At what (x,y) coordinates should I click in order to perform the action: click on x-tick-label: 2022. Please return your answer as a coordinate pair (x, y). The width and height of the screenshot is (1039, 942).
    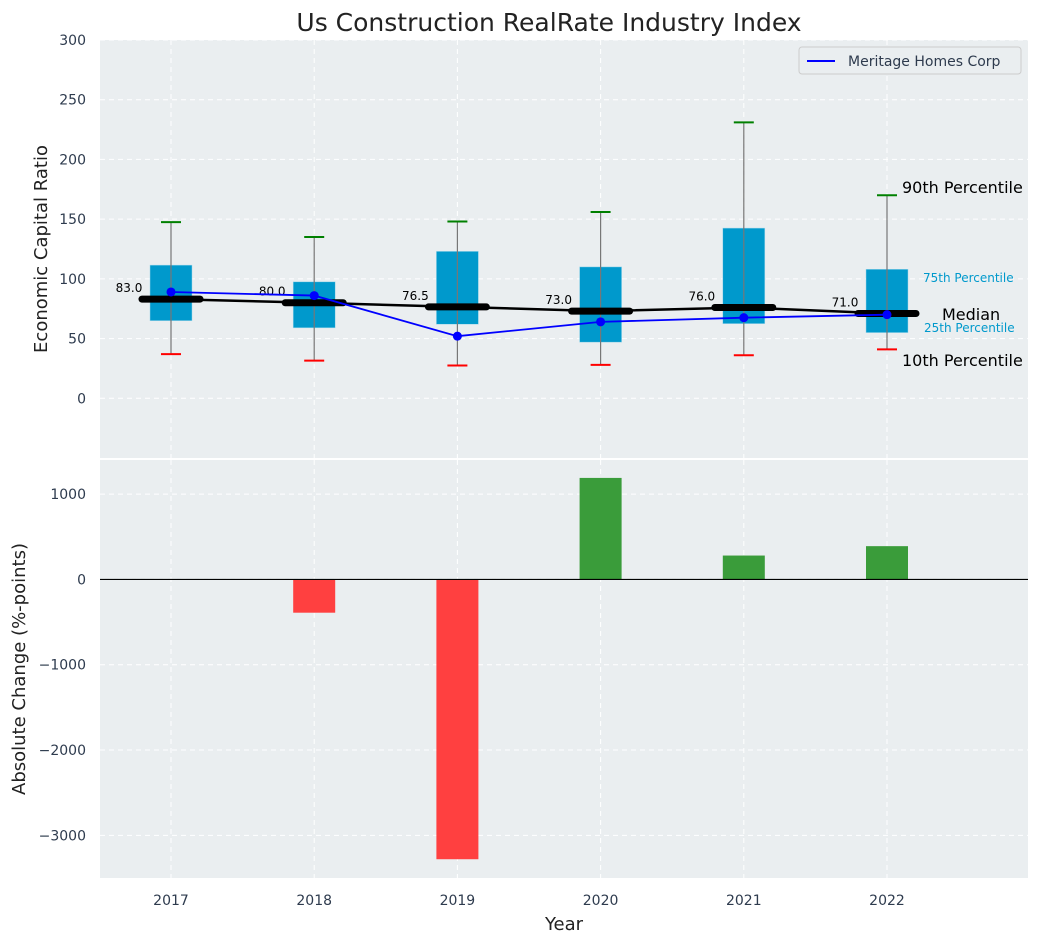
    Looking at the image, I should click on (887, 901).